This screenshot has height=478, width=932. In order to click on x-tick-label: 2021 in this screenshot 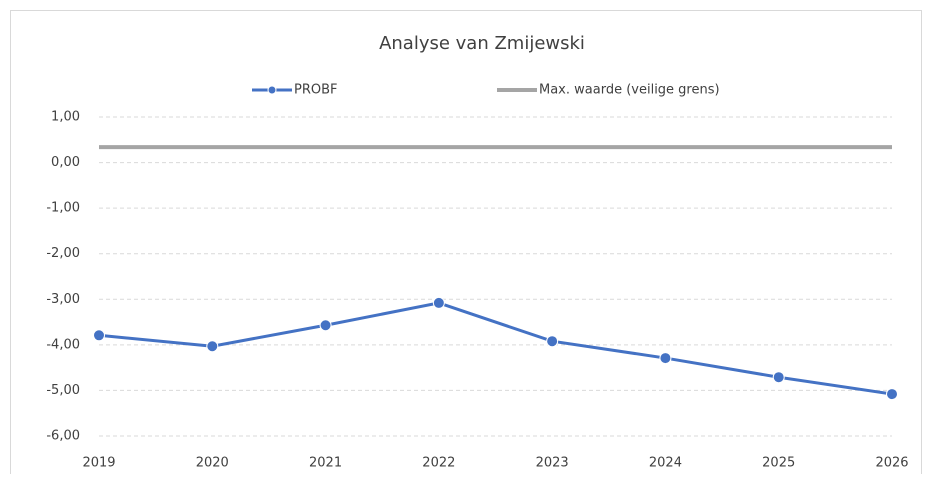, I will do `click(325, 463)`.